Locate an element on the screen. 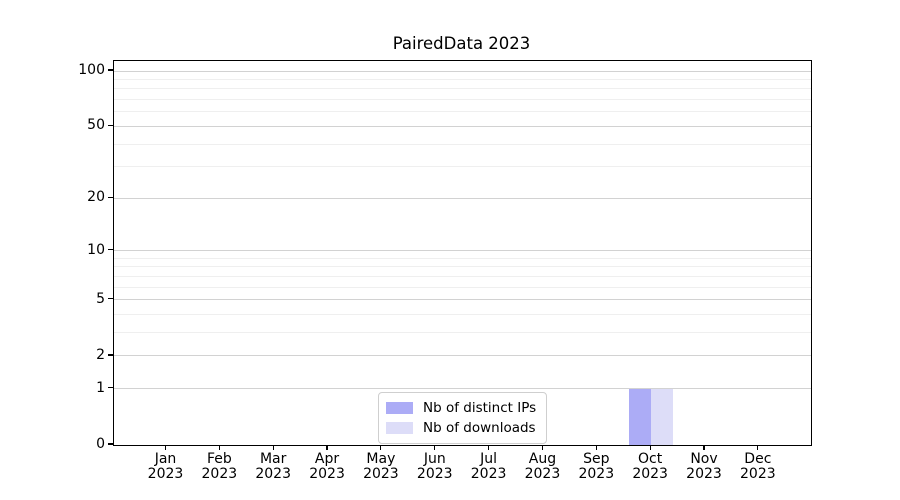 This screenshot has width=900, height=500. x-tick-month: Mar is located at coordinates (273, 459).